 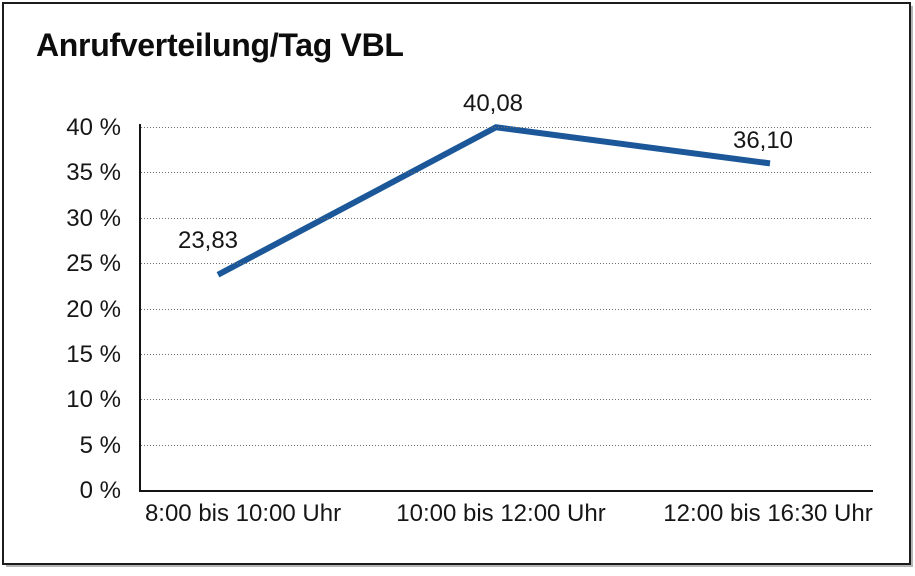 What do you see at coordinates (93, 218) in the screenshot?
I see `y-tick-label: 30 %` at bounding box center [93, 218].